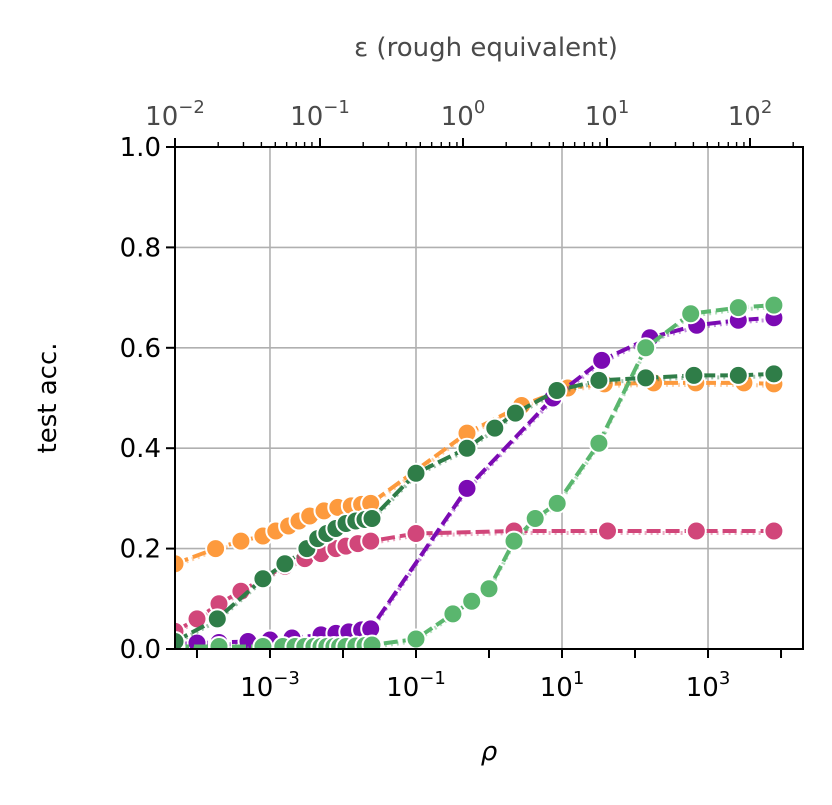  What do you see at coordinates (489, 752) in the screenshot?
I see `x-axis-label: ρ` at bounding box center [489, 752].